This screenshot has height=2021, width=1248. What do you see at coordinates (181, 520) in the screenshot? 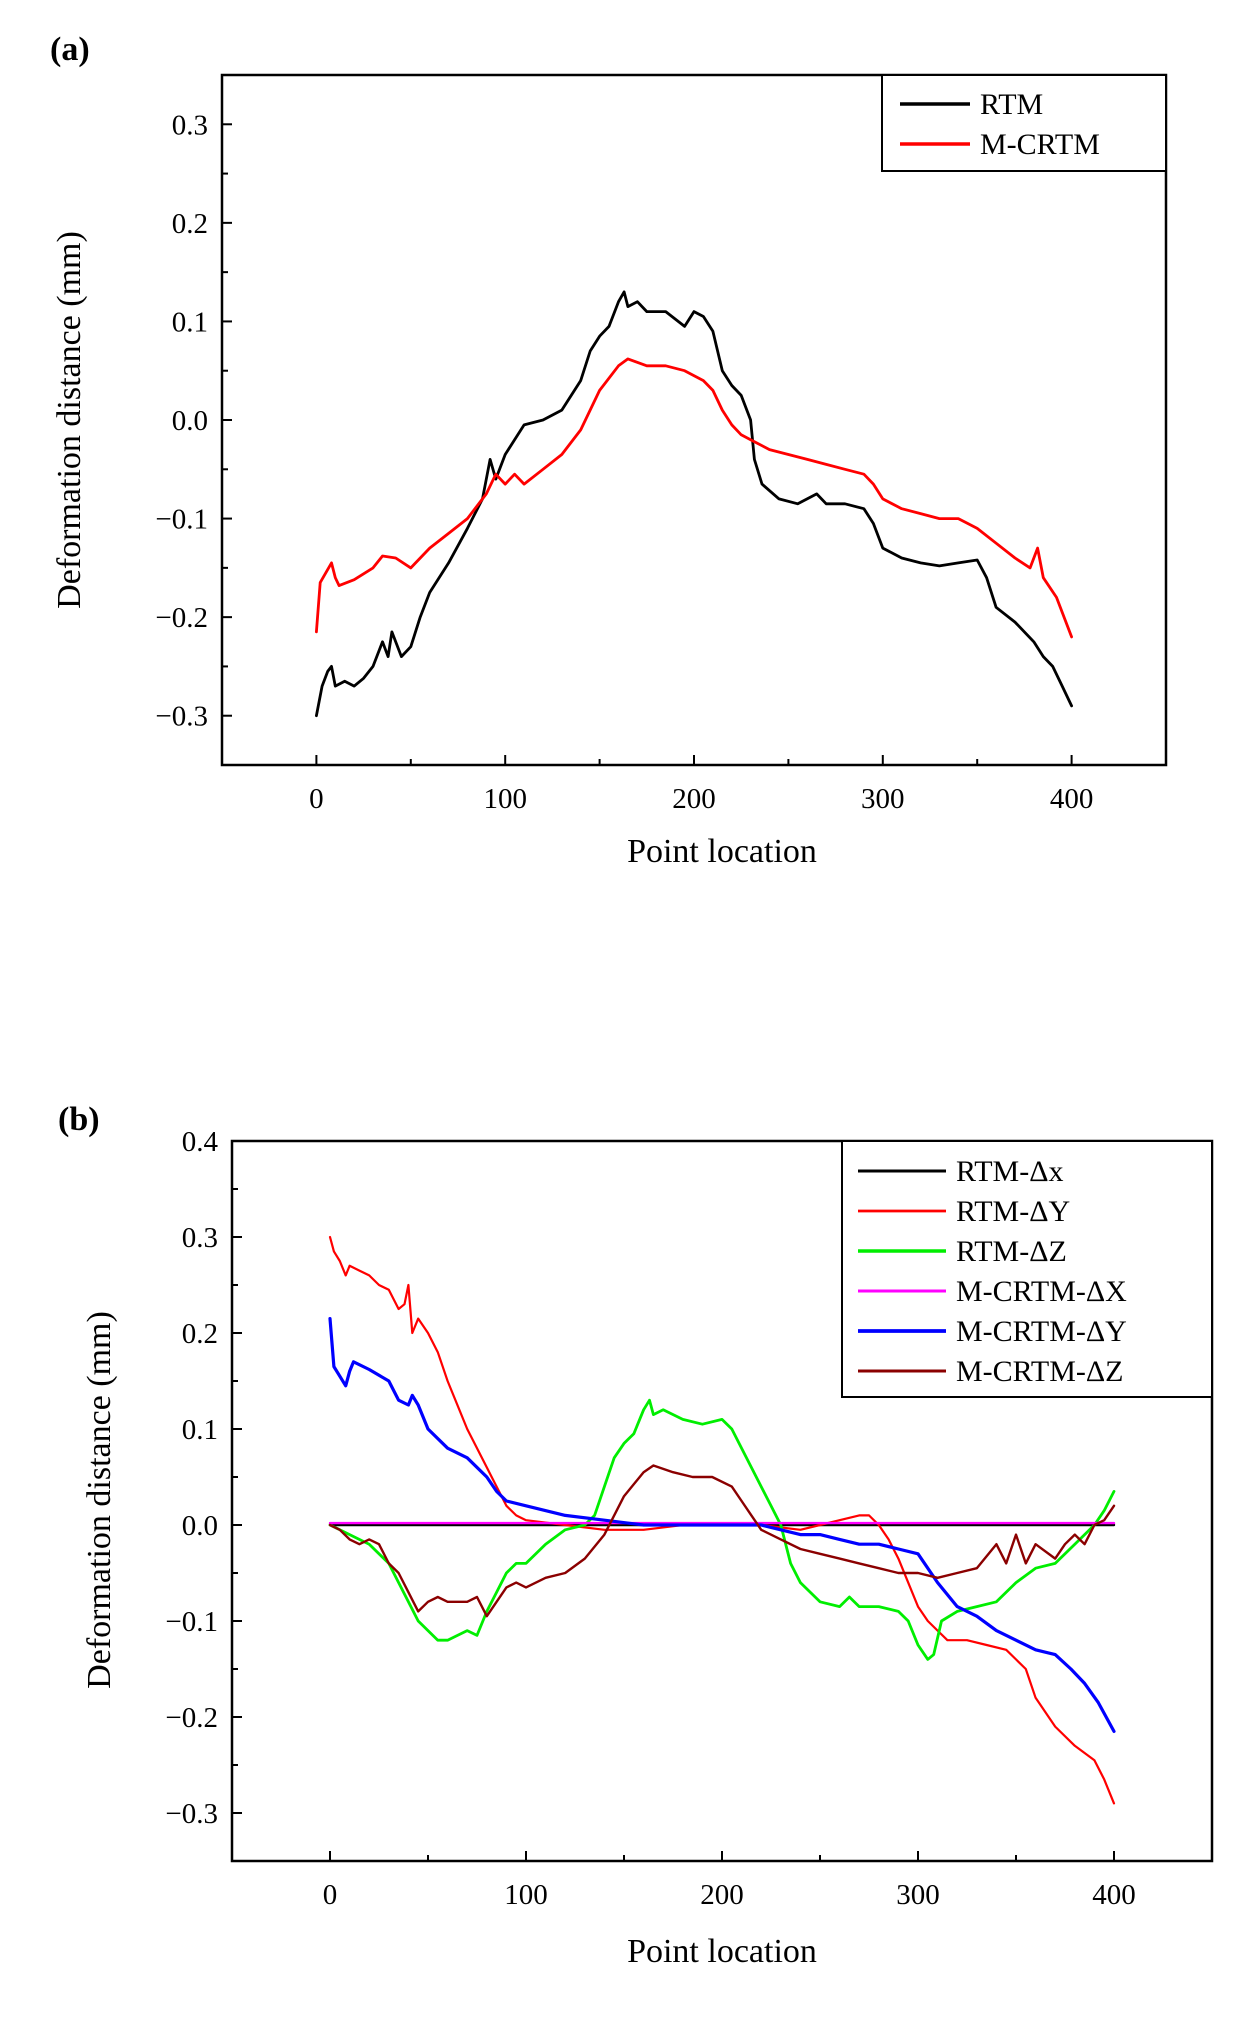
I see `y-tick-label-a-4: −0.1` at bounding box center [181, 520].